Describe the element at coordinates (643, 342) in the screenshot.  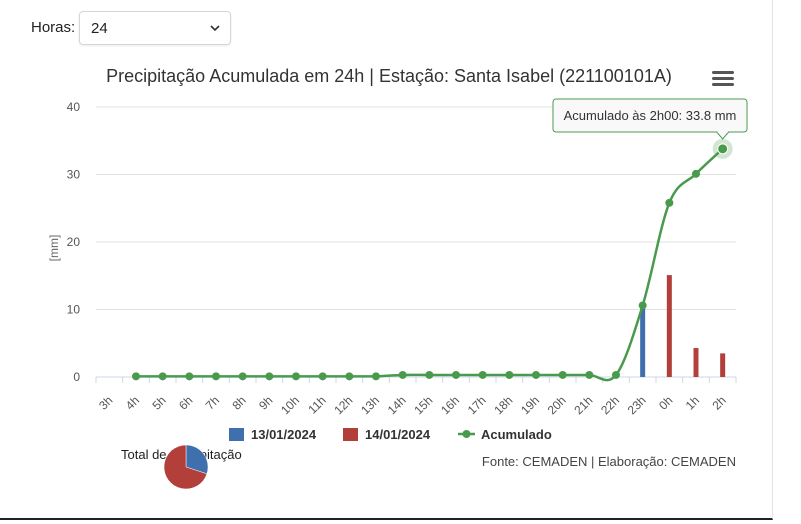
I see `bar-13/01/2024` at that location.